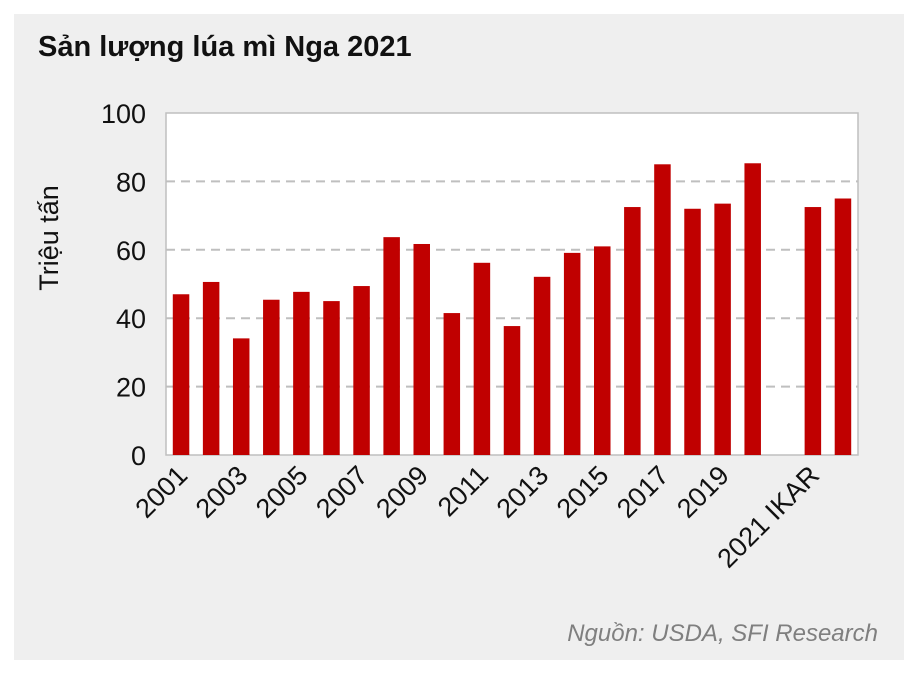 This screenshot has width=918, height=674. Describe the element at coordinates (643, 492) in the screenshot. I see `x-tick-label: 2017` at that location.